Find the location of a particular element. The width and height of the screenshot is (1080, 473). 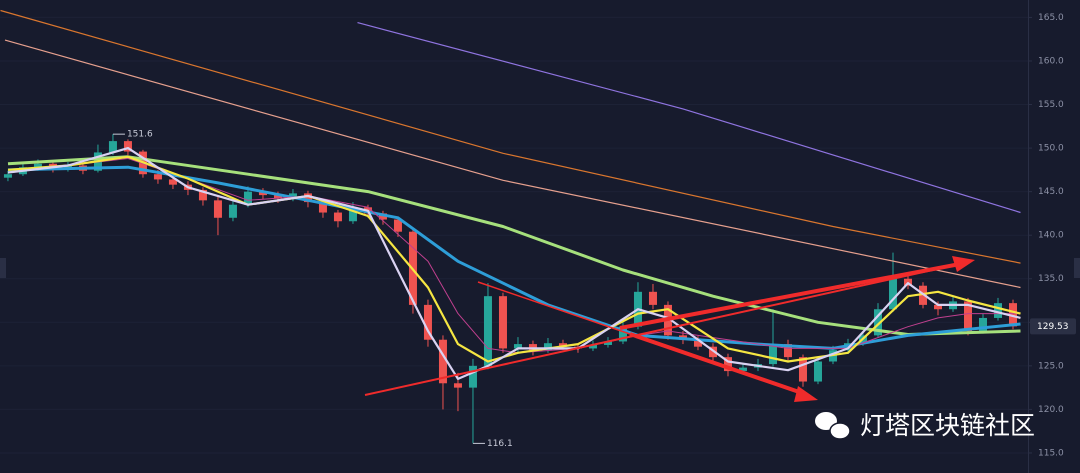

y-tick-label: 140.0 is located at coordinates (1051, 236).